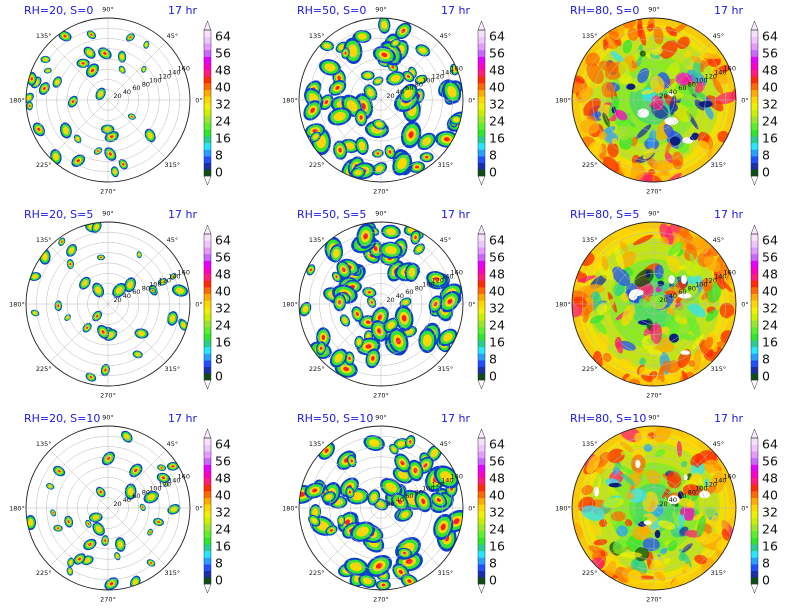 The image size is (785, 616). Describe the element at coordinates (754, 511) in the screenshot. I see `colorbar-frame` at that location.